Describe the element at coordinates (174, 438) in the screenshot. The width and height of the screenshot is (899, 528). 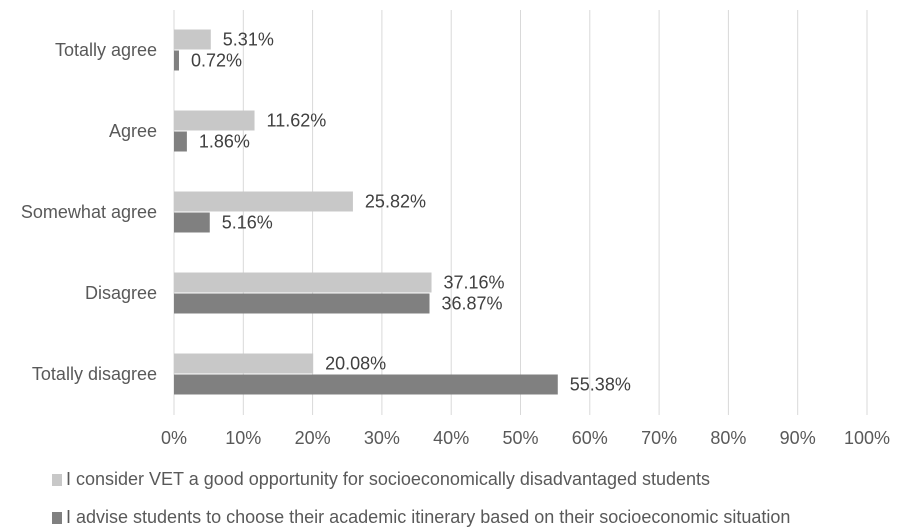
I see `x-tick-label: 0%` at that location.